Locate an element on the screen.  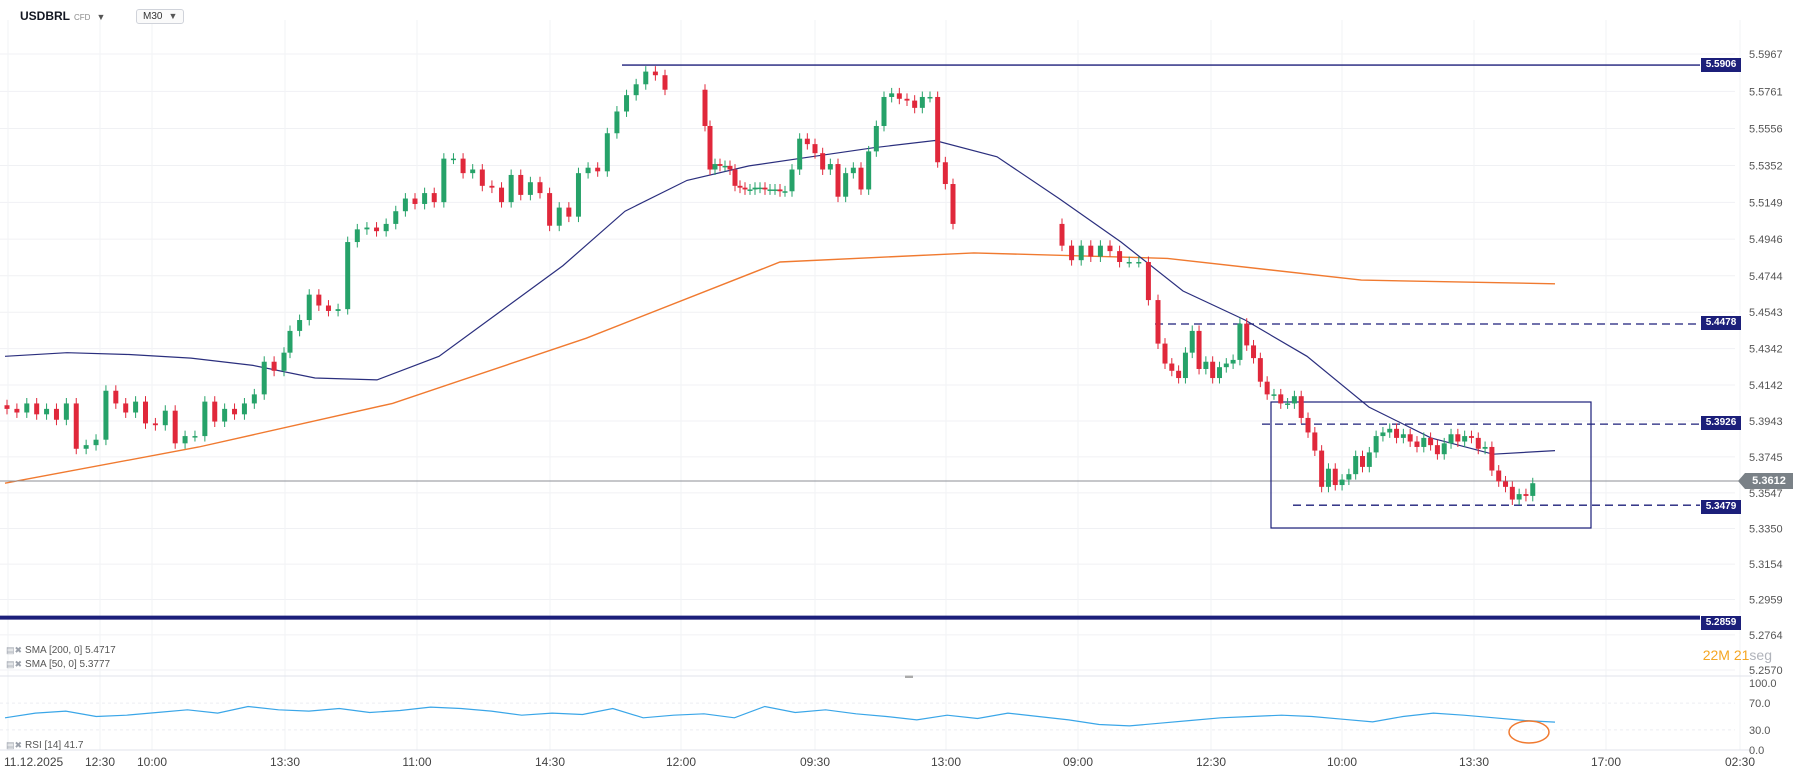
timeframe-label: M30 is located at coordinates (153, 16).